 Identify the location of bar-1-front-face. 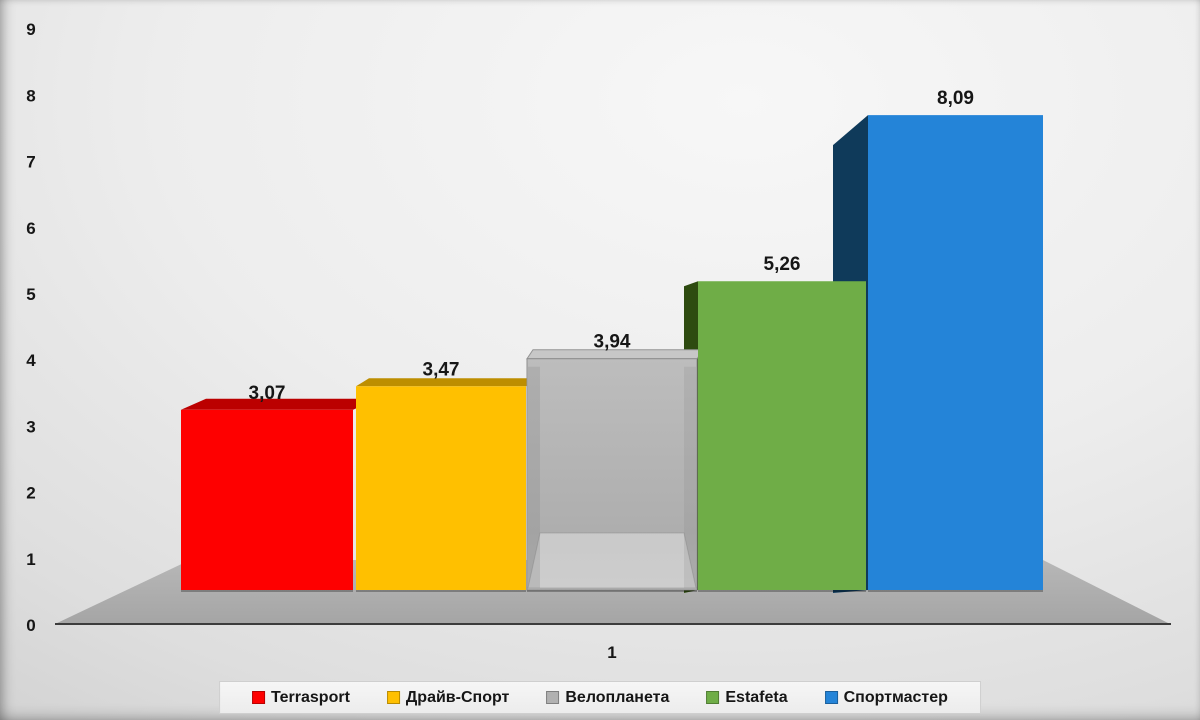
(267, 499).